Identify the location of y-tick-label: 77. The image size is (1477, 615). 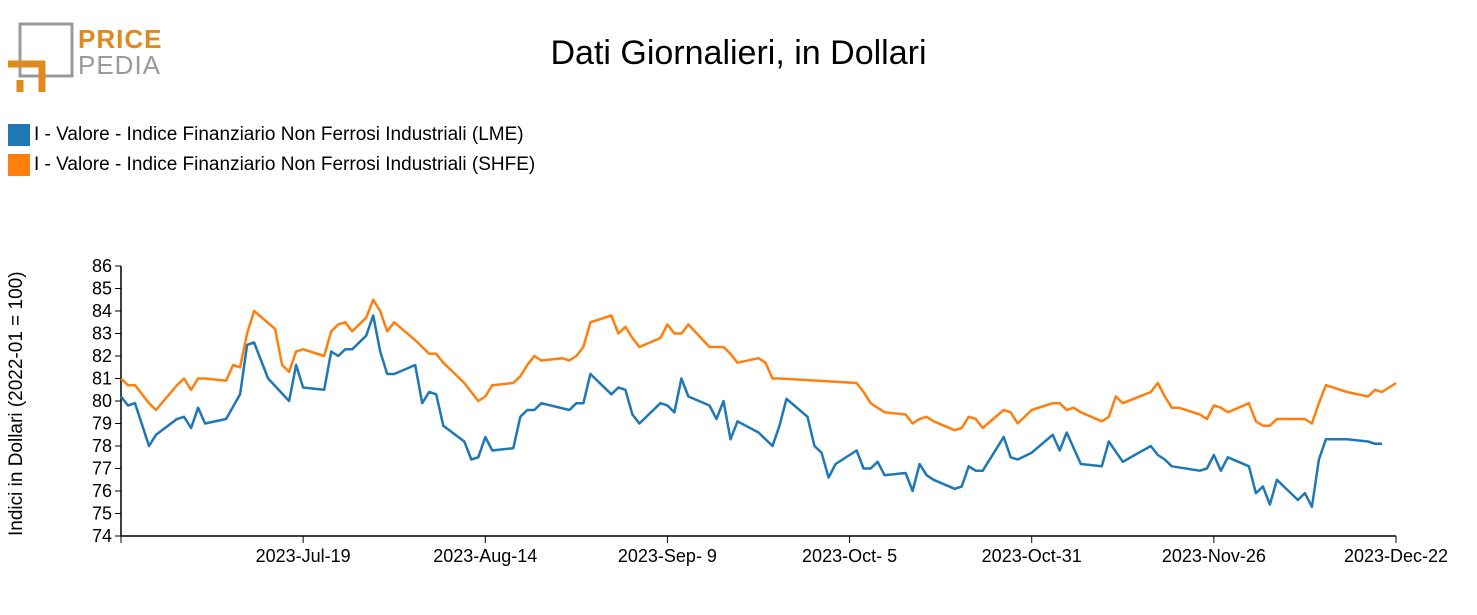
(102, 469).